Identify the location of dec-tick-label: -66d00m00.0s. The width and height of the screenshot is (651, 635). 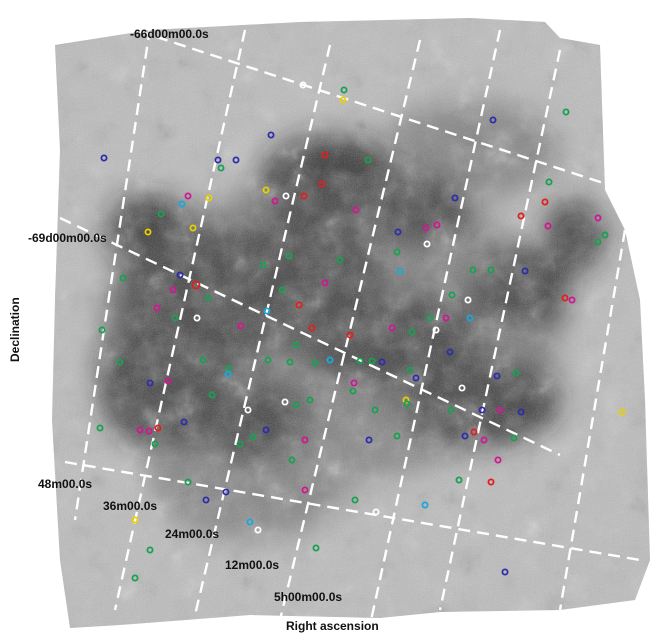
(169, 34).